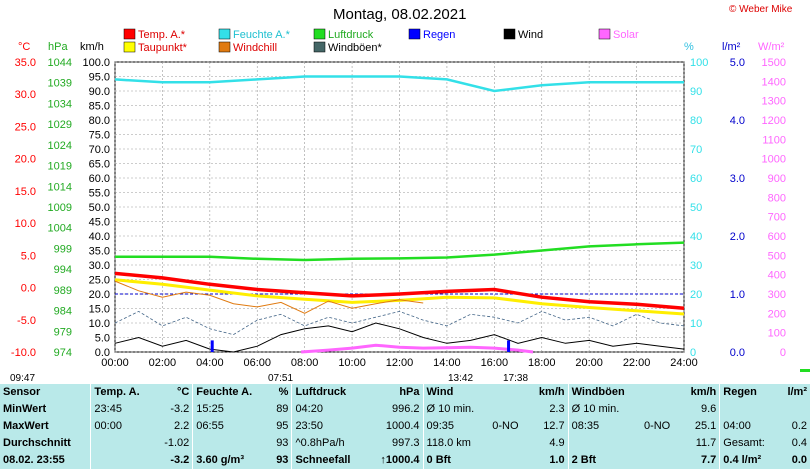 The image size is (810, 471). I want to click on solar-tick-label: 200, so click(777, 314).